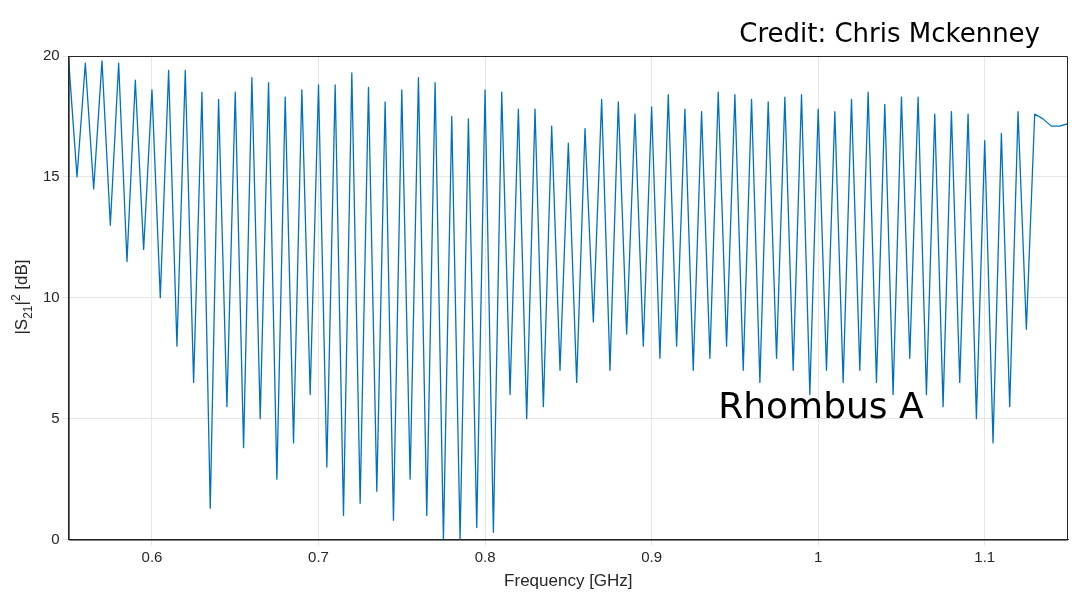  I want to click on x-tick-label: 0.9, so click(652, 556).